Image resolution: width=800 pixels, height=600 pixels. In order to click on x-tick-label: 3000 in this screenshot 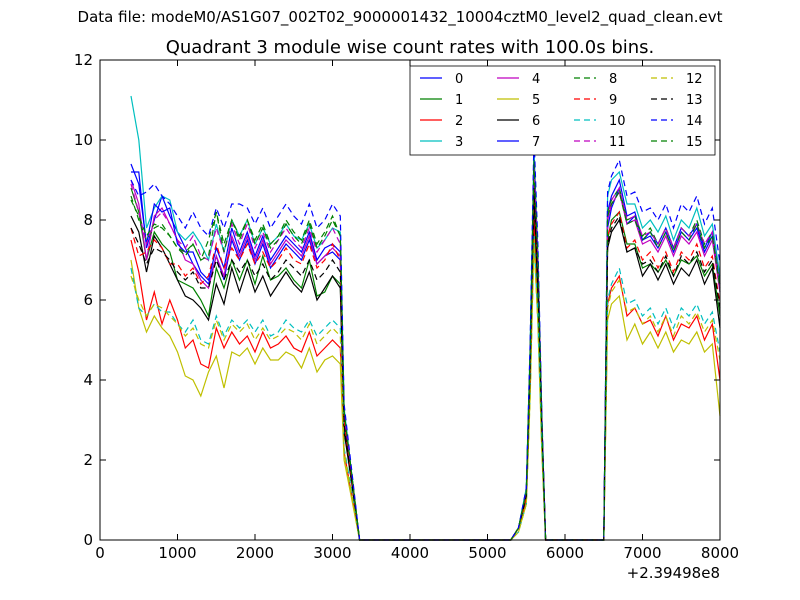, I will do `click(332, 553)`.